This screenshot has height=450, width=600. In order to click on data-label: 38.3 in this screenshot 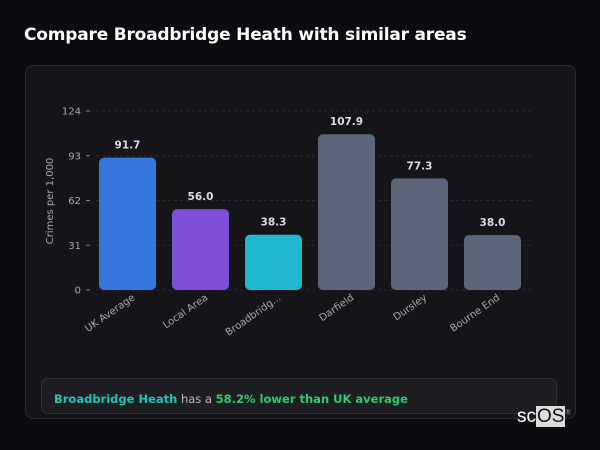, I will do `click(274, 223)`.